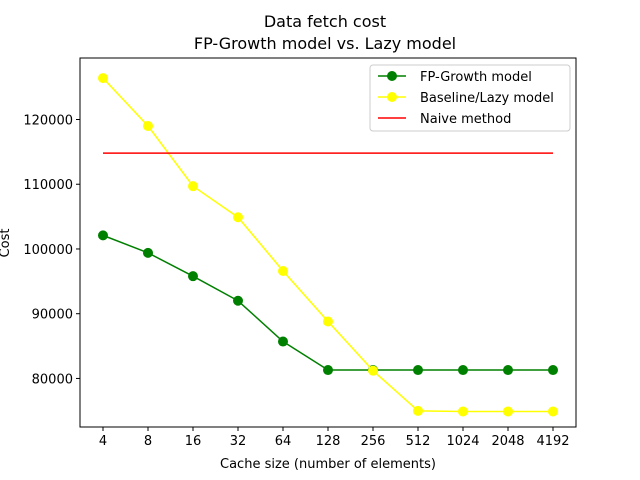  I want to click on y-tick-label-2: 100000, so click(48, 250).